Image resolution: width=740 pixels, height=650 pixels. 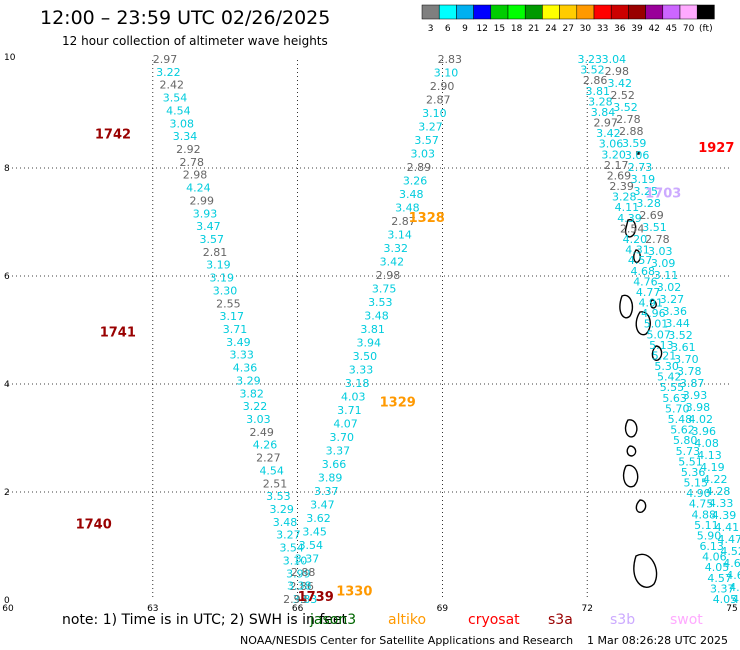 What do you see at coordinates (709, 455) in the screenshot?
I see `wave-height-value: 4.13` at bounding box center [709, 455].